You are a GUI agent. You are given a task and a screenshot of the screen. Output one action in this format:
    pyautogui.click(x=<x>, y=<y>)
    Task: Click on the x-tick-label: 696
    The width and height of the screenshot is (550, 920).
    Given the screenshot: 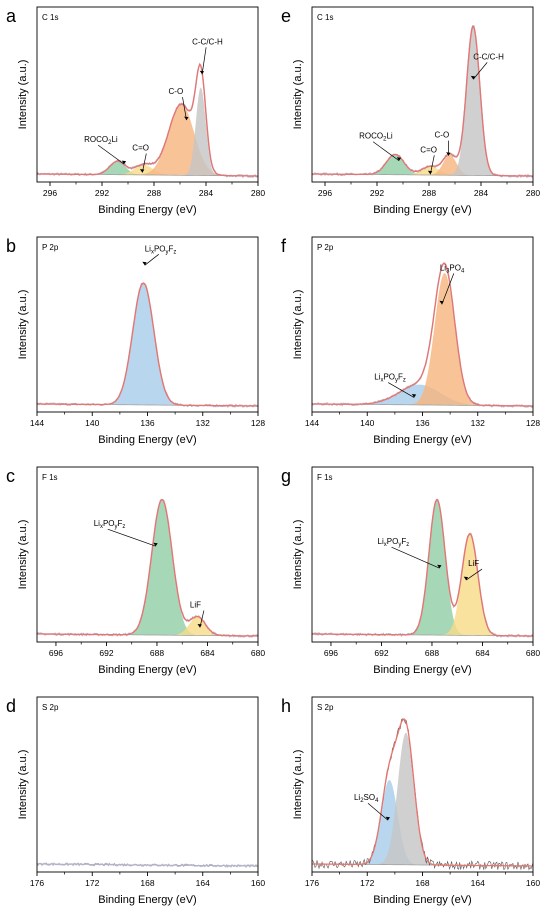 What is the action you would take?
    pyautogui.click(x=331, y=653)
    